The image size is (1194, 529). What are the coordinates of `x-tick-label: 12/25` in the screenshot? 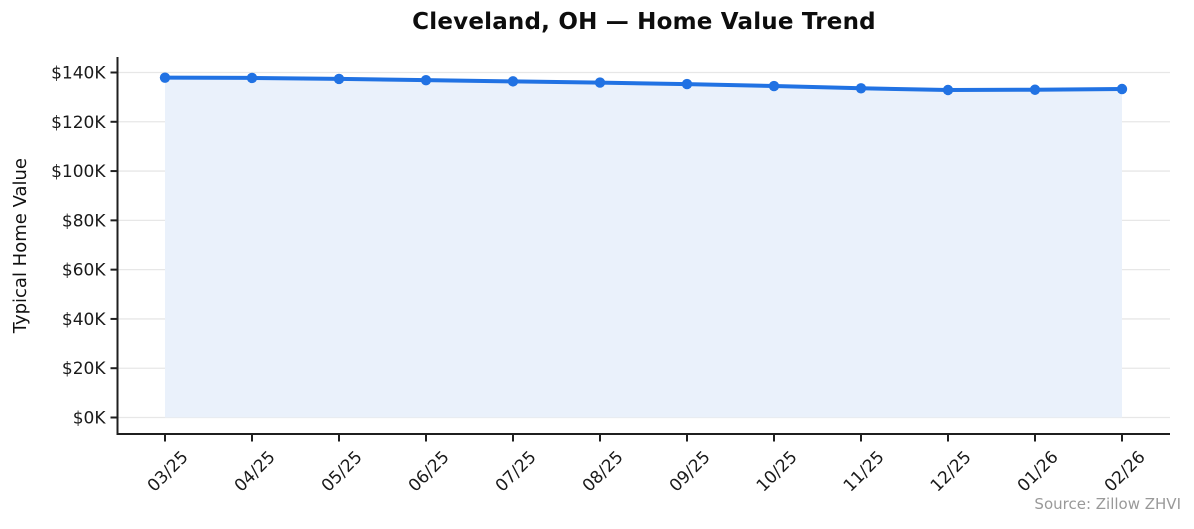 It's located at (951, 471).